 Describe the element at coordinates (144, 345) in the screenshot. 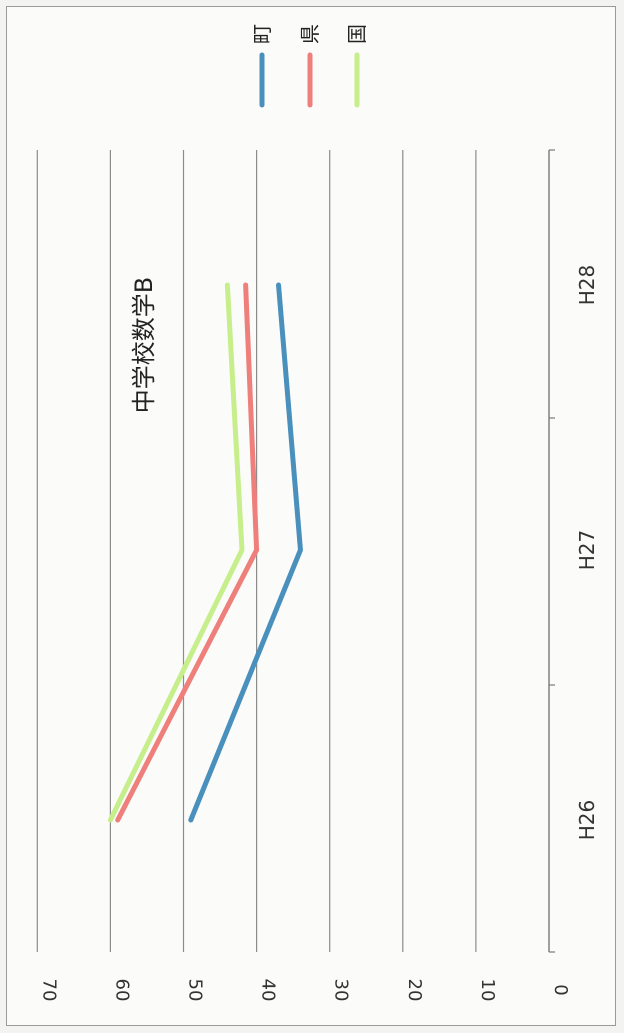

I see `chart-title: 中学校数学B` at that location.